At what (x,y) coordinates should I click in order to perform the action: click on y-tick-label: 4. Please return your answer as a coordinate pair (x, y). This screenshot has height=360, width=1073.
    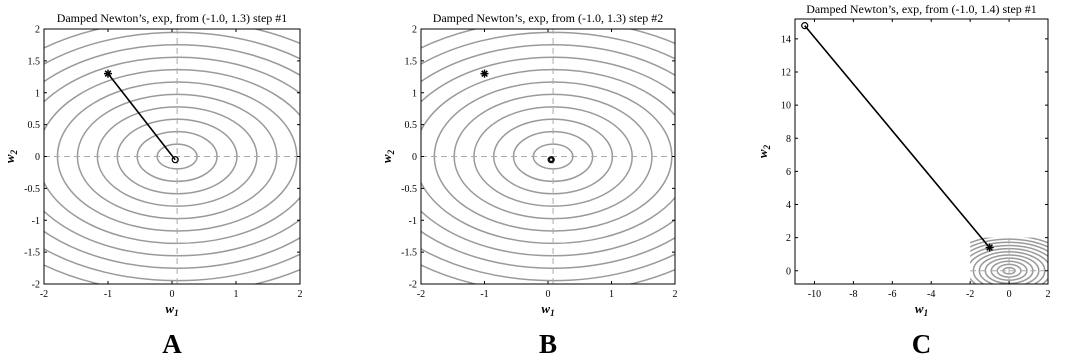
    Looking at the image, I should click on (788, 205).